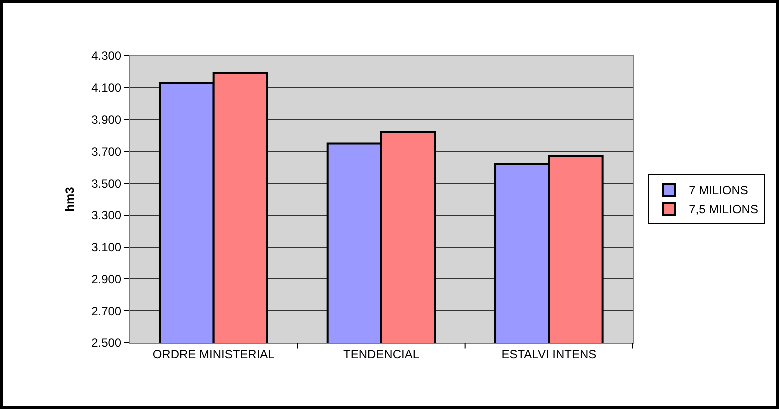 This screenshot has height=409, width=779. What do you see at coordinates (107, 183) in the screenshot?
I see `y-tick-label: 3.500` at bounding box center [107, 183].